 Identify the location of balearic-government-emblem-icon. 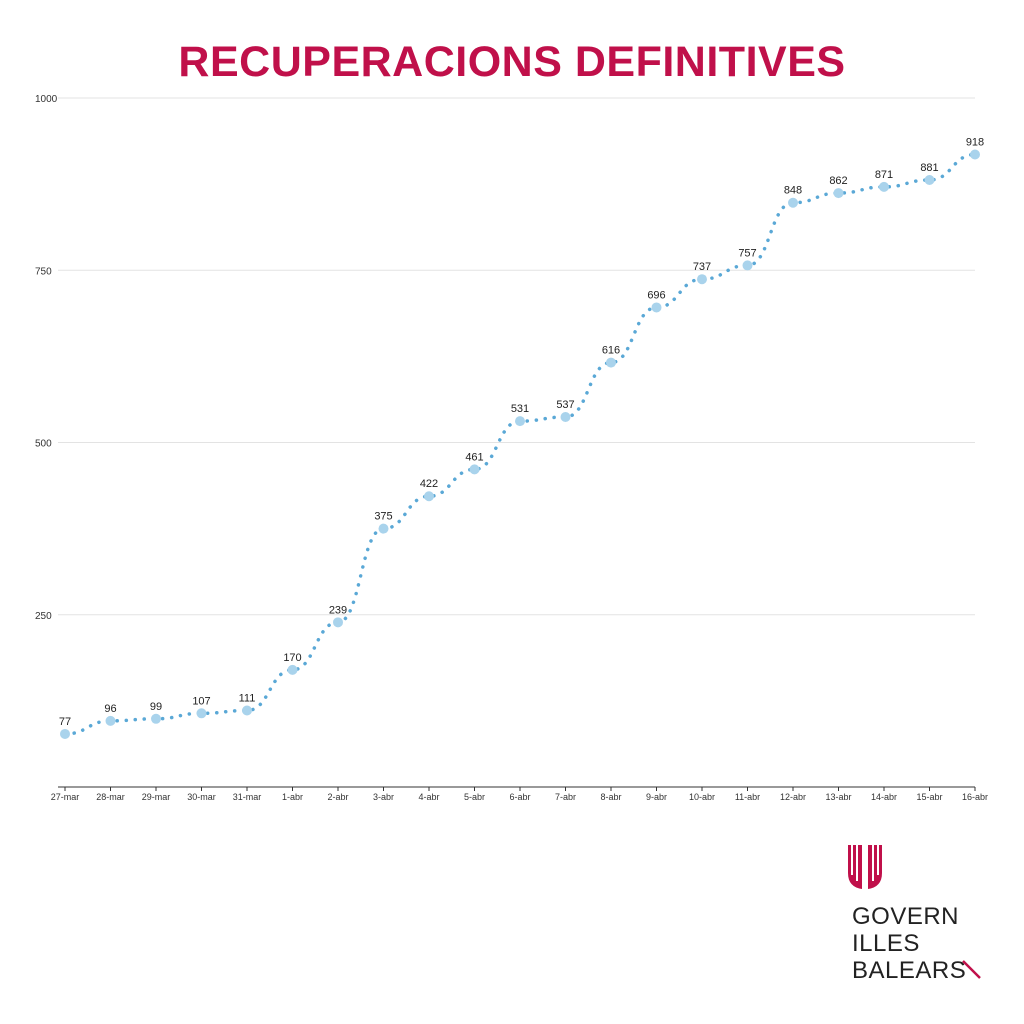
(865, 867).